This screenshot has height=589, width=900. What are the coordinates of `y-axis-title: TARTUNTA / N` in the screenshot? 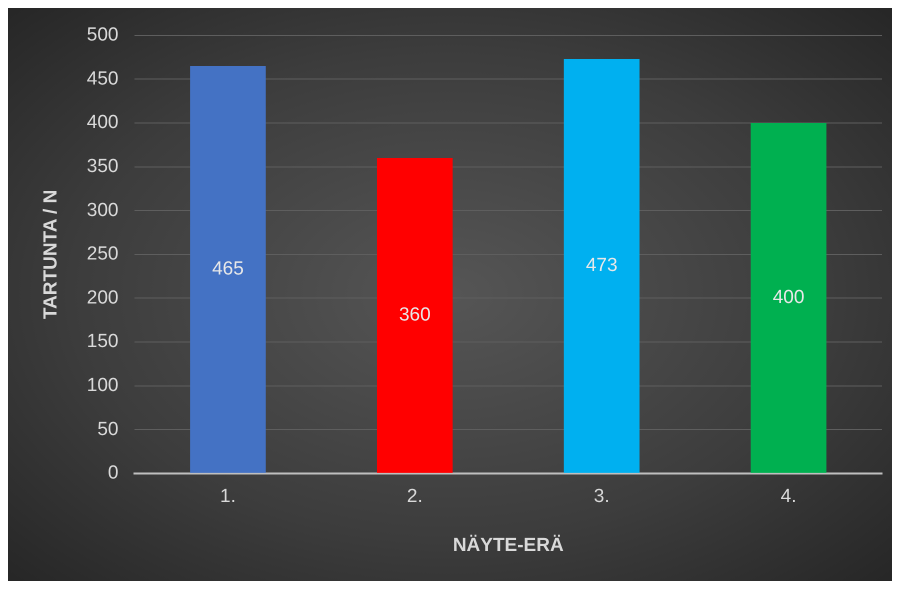 It's located at (51, 255).